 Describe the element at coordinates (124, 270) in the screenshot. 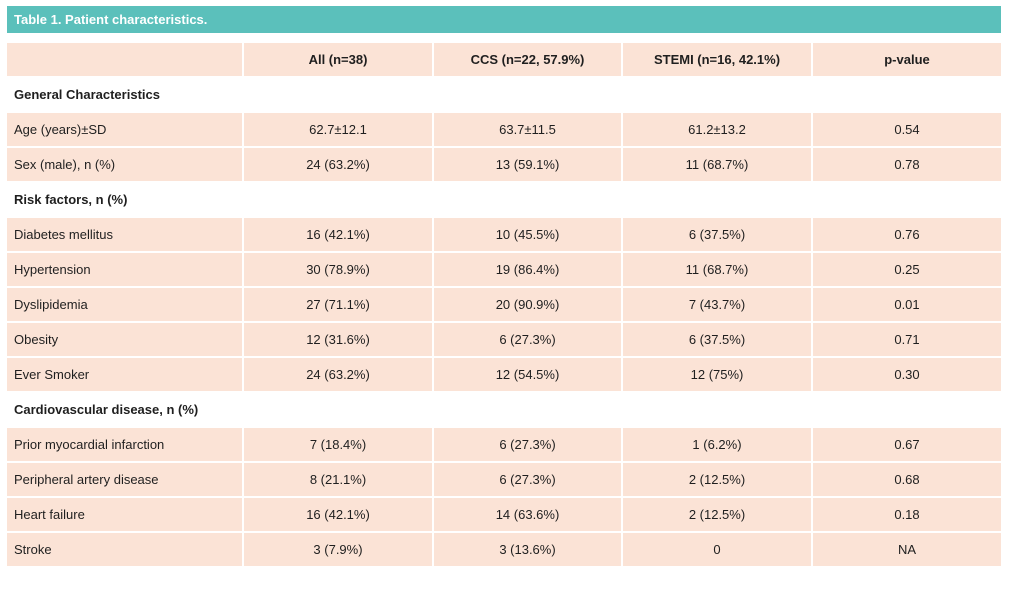

I see `row-label: Hypertension` at that location.